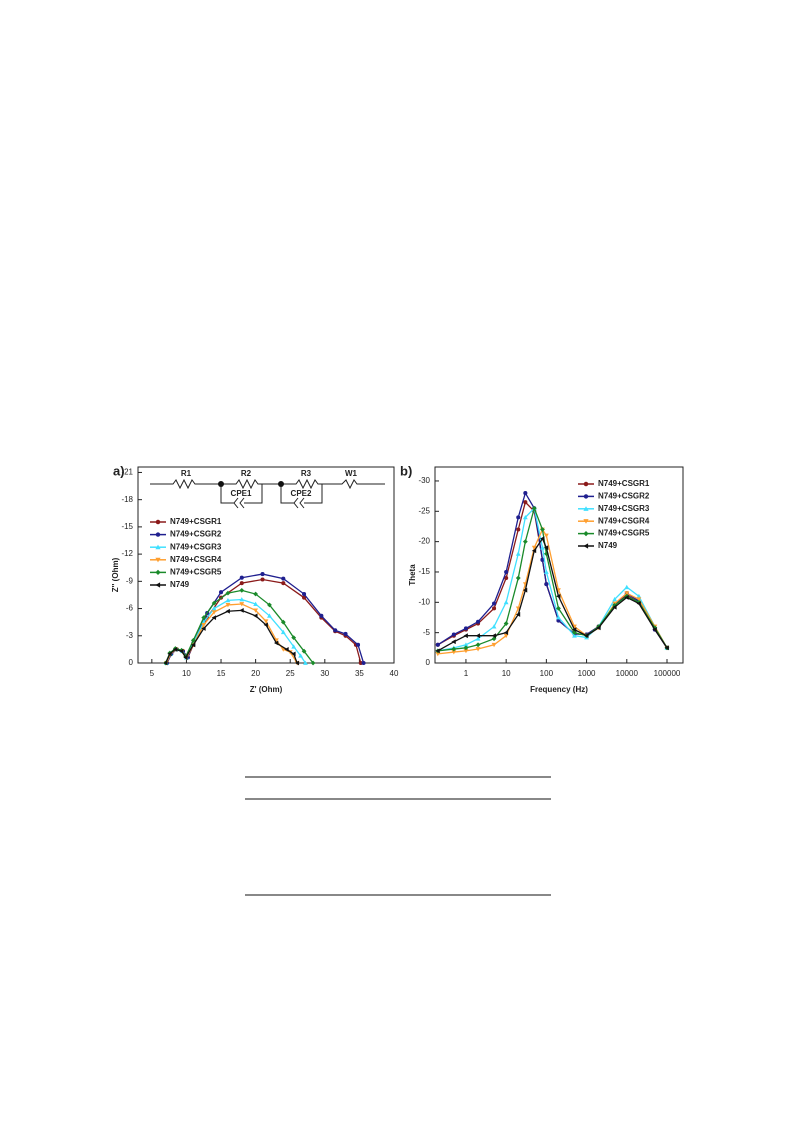  Describe the element at coordinates (130, 635) in the screenshot. I see `y-tick-label: -3` at that location.